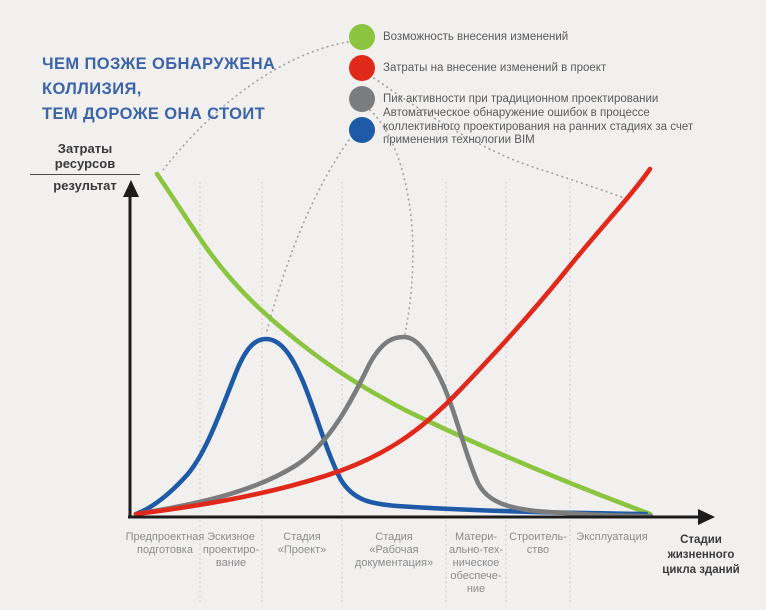  What do you see at coordinates (362, 99) in the screenshot?
I see `legend-dot-gray-icon` at bounding box center [362, 99].